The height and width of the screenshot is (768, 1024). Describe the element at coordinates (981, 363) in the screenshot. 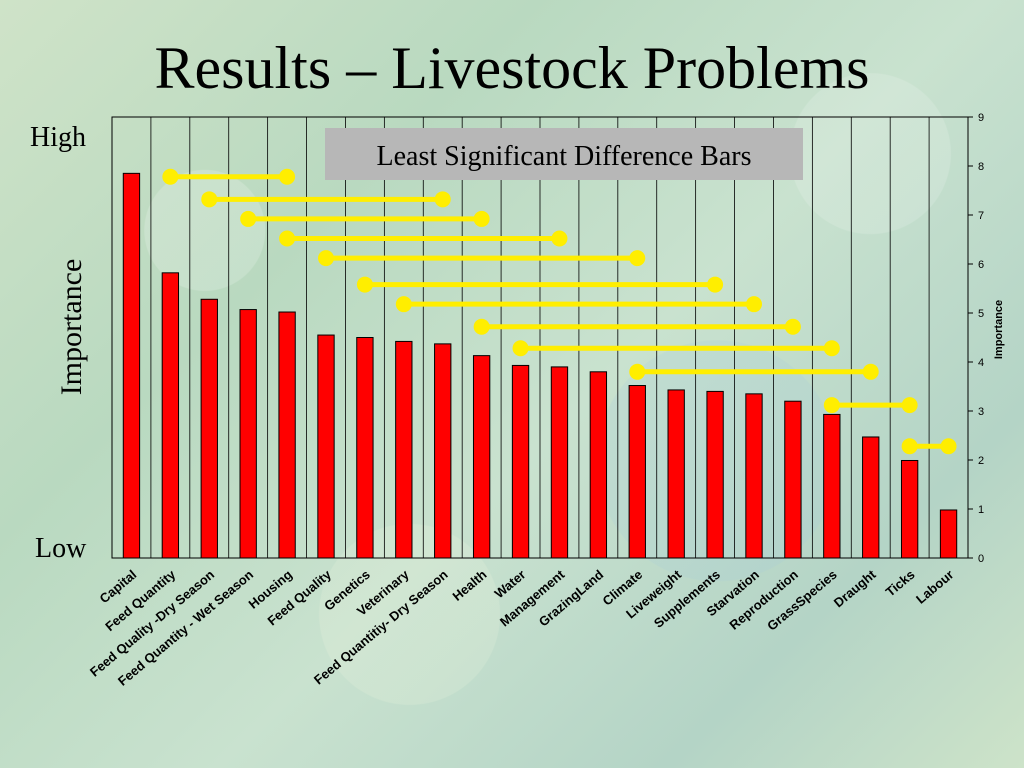

I see `y-tick-label: 4` at that location.